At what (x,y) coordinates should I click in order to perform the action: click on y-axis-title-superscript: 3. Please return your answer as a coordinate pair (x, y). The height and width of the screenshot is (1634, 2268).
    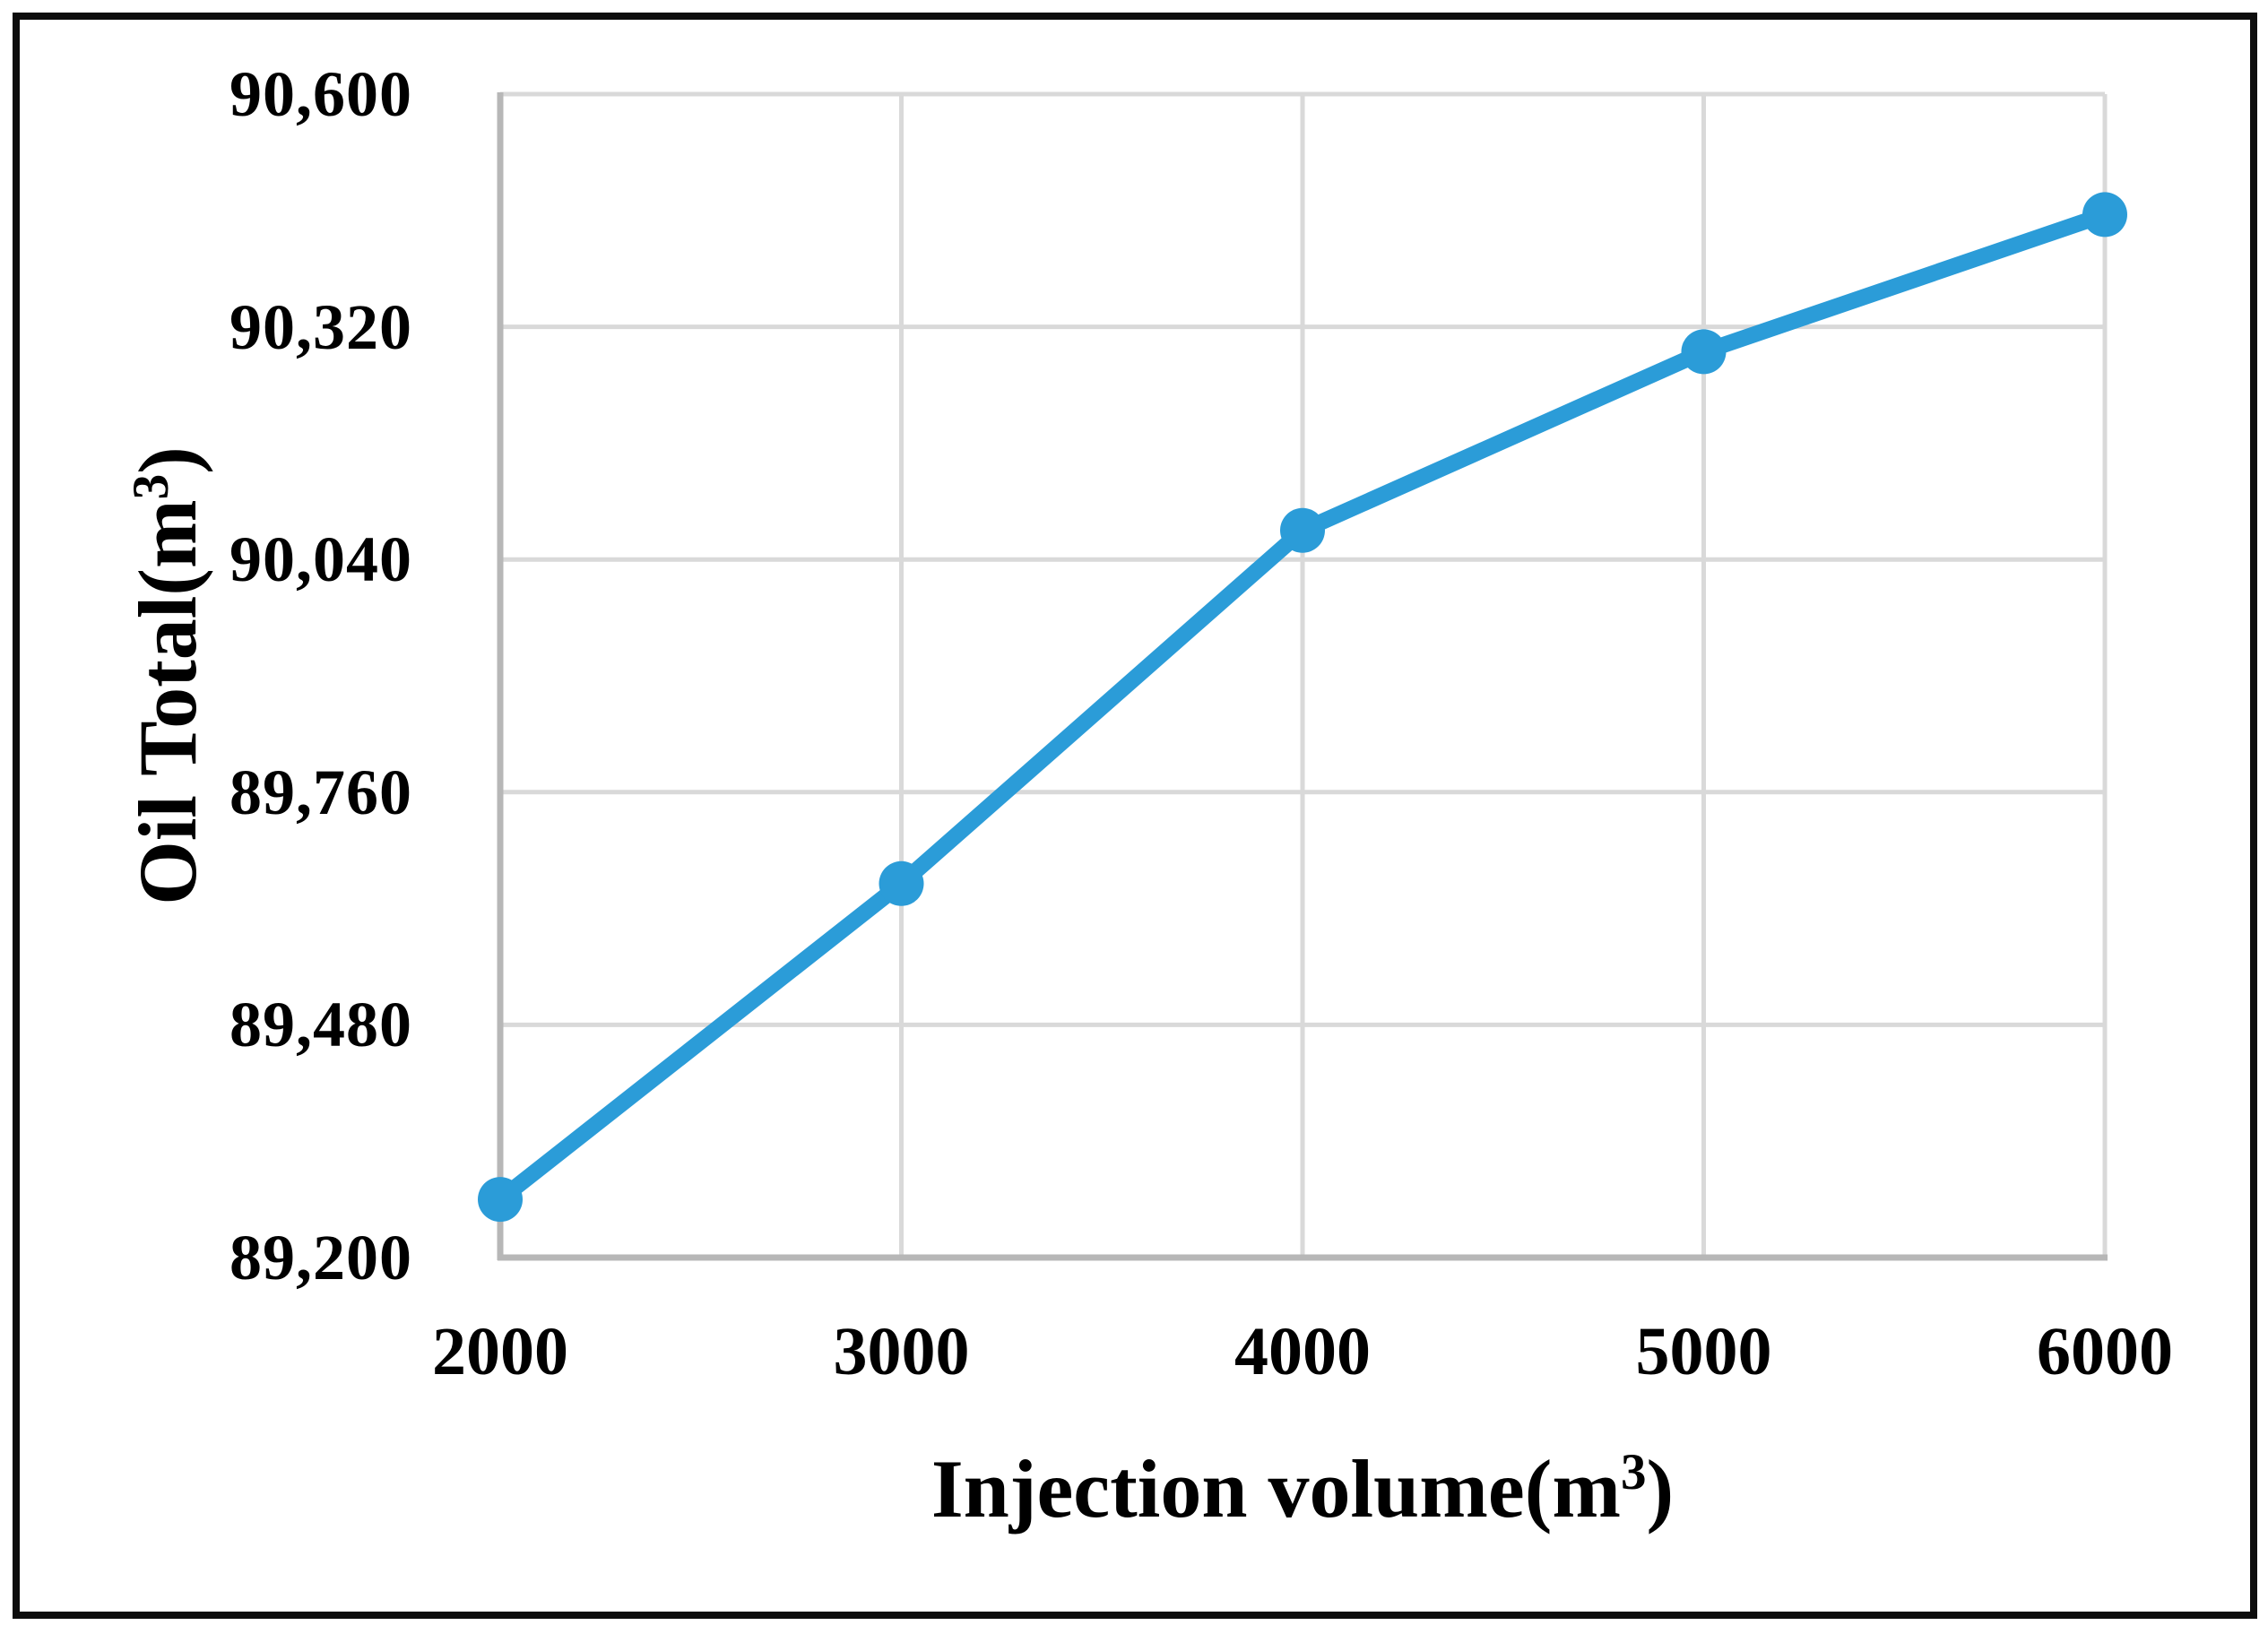
    Looking at the image, I should click on (150, 487).